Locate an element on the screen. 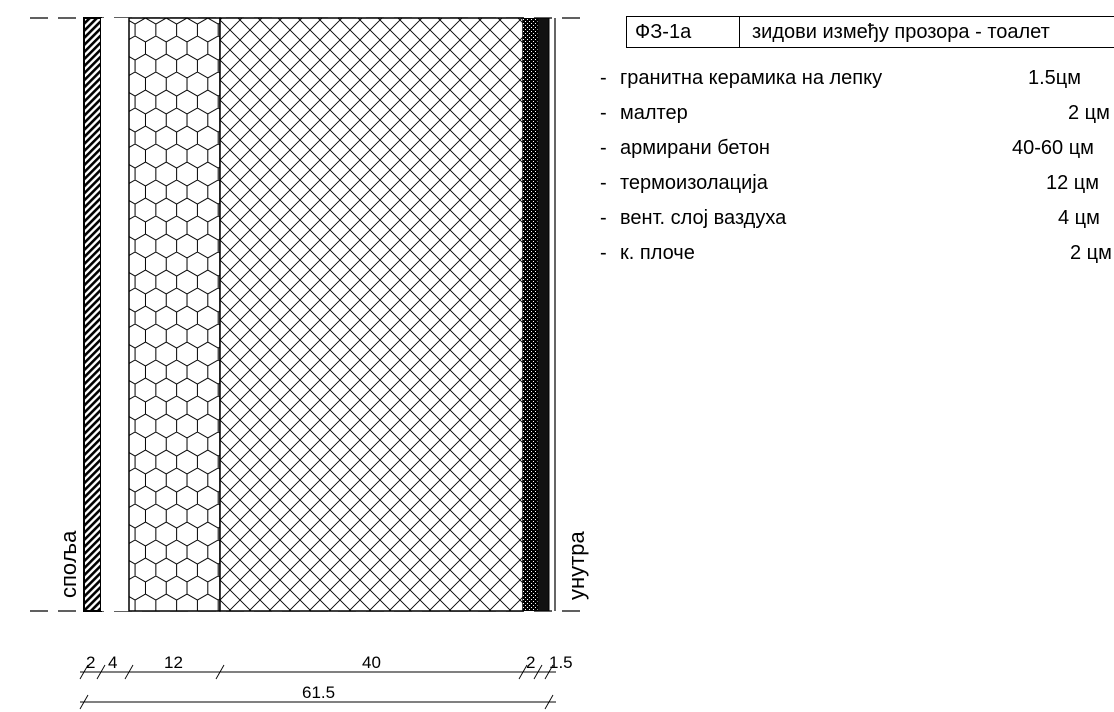 The height and width of the screenshot is (712, 1114). spec-layer-name: вент. слој ваздуха is located at coordinates (703, 218).